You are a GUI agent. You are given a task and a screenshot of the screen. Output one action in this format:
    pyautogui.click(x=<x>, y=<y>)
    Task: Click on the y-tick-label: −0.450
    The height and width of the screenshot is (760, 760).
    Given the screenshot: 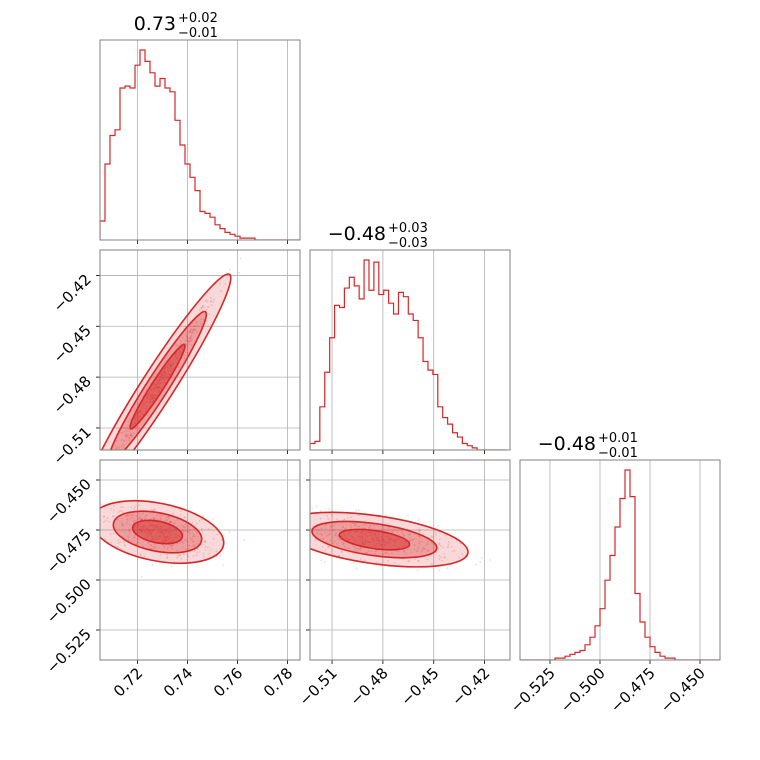 What is the action you would take?
    pyautogui.click(x=69, y=501)
    